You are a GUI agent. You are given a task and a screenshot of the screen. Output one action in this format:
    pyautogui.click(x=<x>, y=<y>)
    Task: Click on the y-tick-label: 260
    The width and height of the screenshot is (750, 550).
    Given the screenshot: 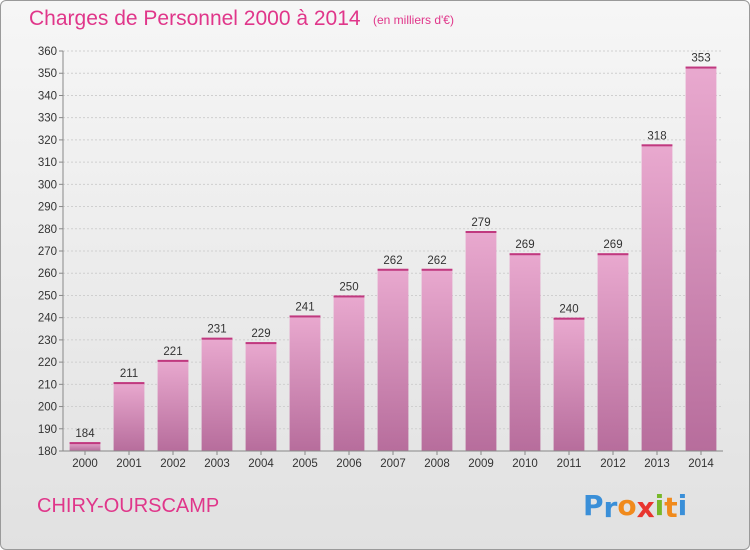 What is the action you would take?
    pyautogui.click(x=47, y=274)
    